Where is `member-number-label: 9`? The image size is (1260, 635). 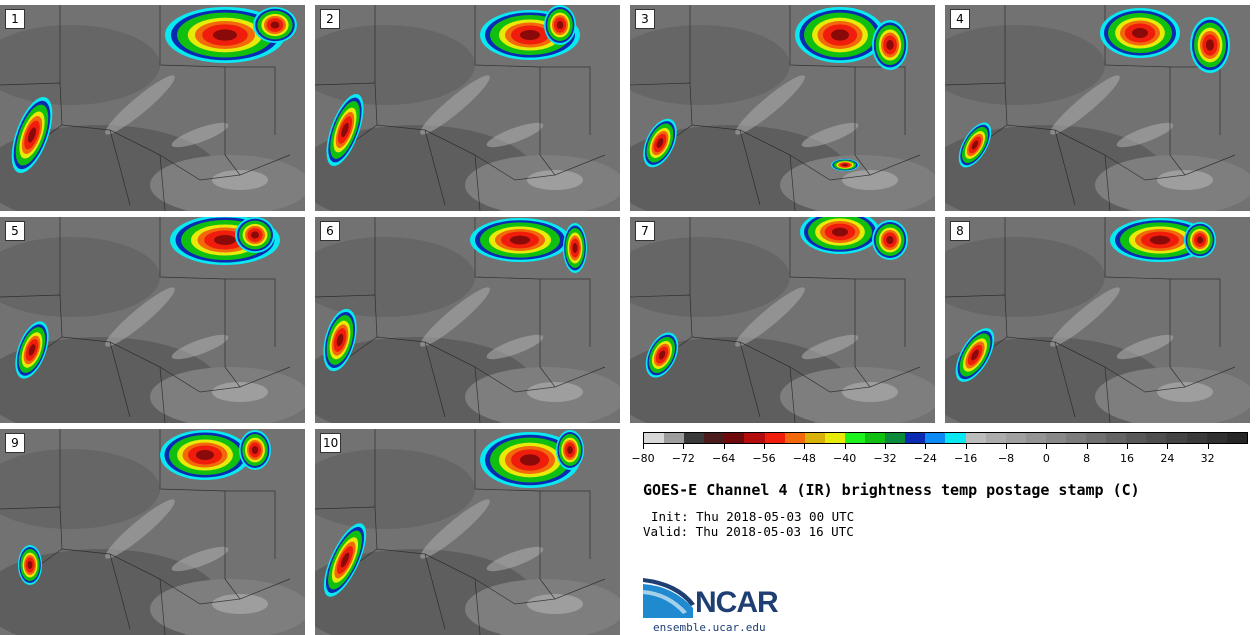 member-number-label: 9 is located at coordinates (15, 443).